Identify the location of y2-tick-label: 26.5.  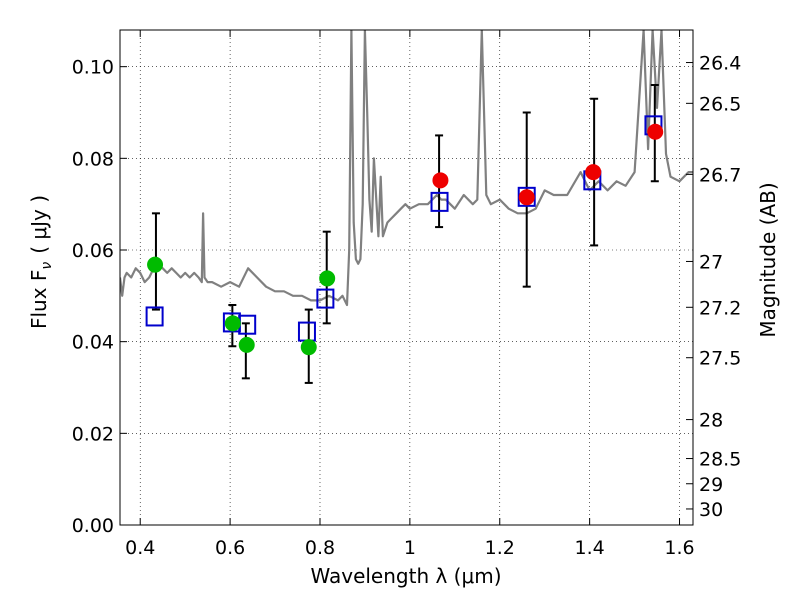
(720, 104).